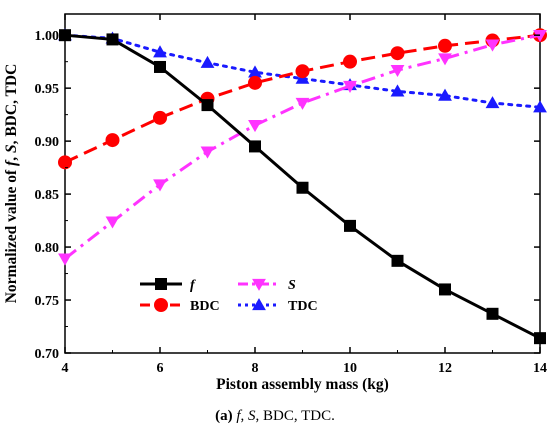 The image size is (550, 434). I want to click on y-axis-title: Normalized value of f, S, BDC, TDC, so click(11, 184).